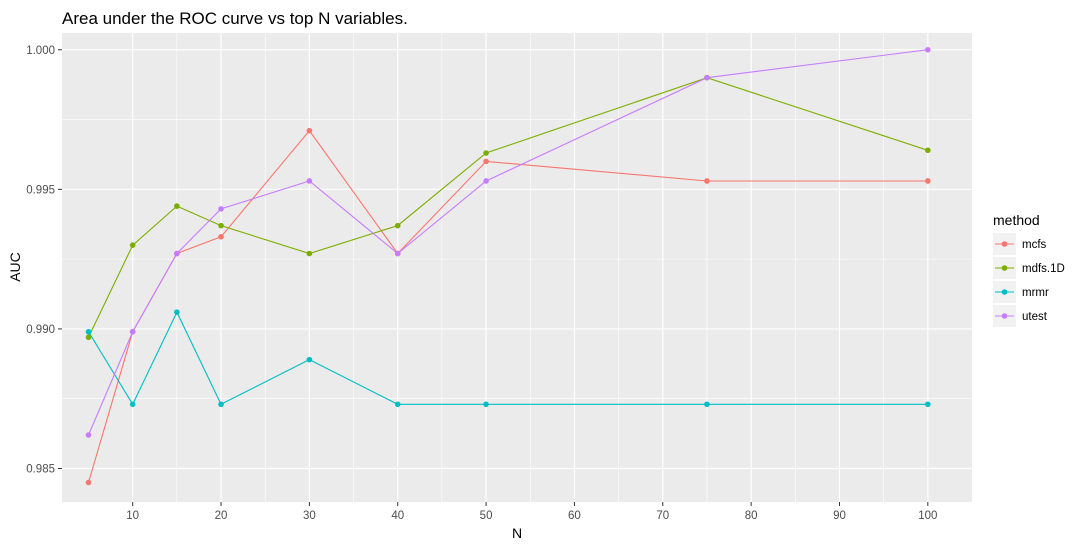 The image size is (1084, 549). I want to click on x-tick-label: 60, so click(574, 516).